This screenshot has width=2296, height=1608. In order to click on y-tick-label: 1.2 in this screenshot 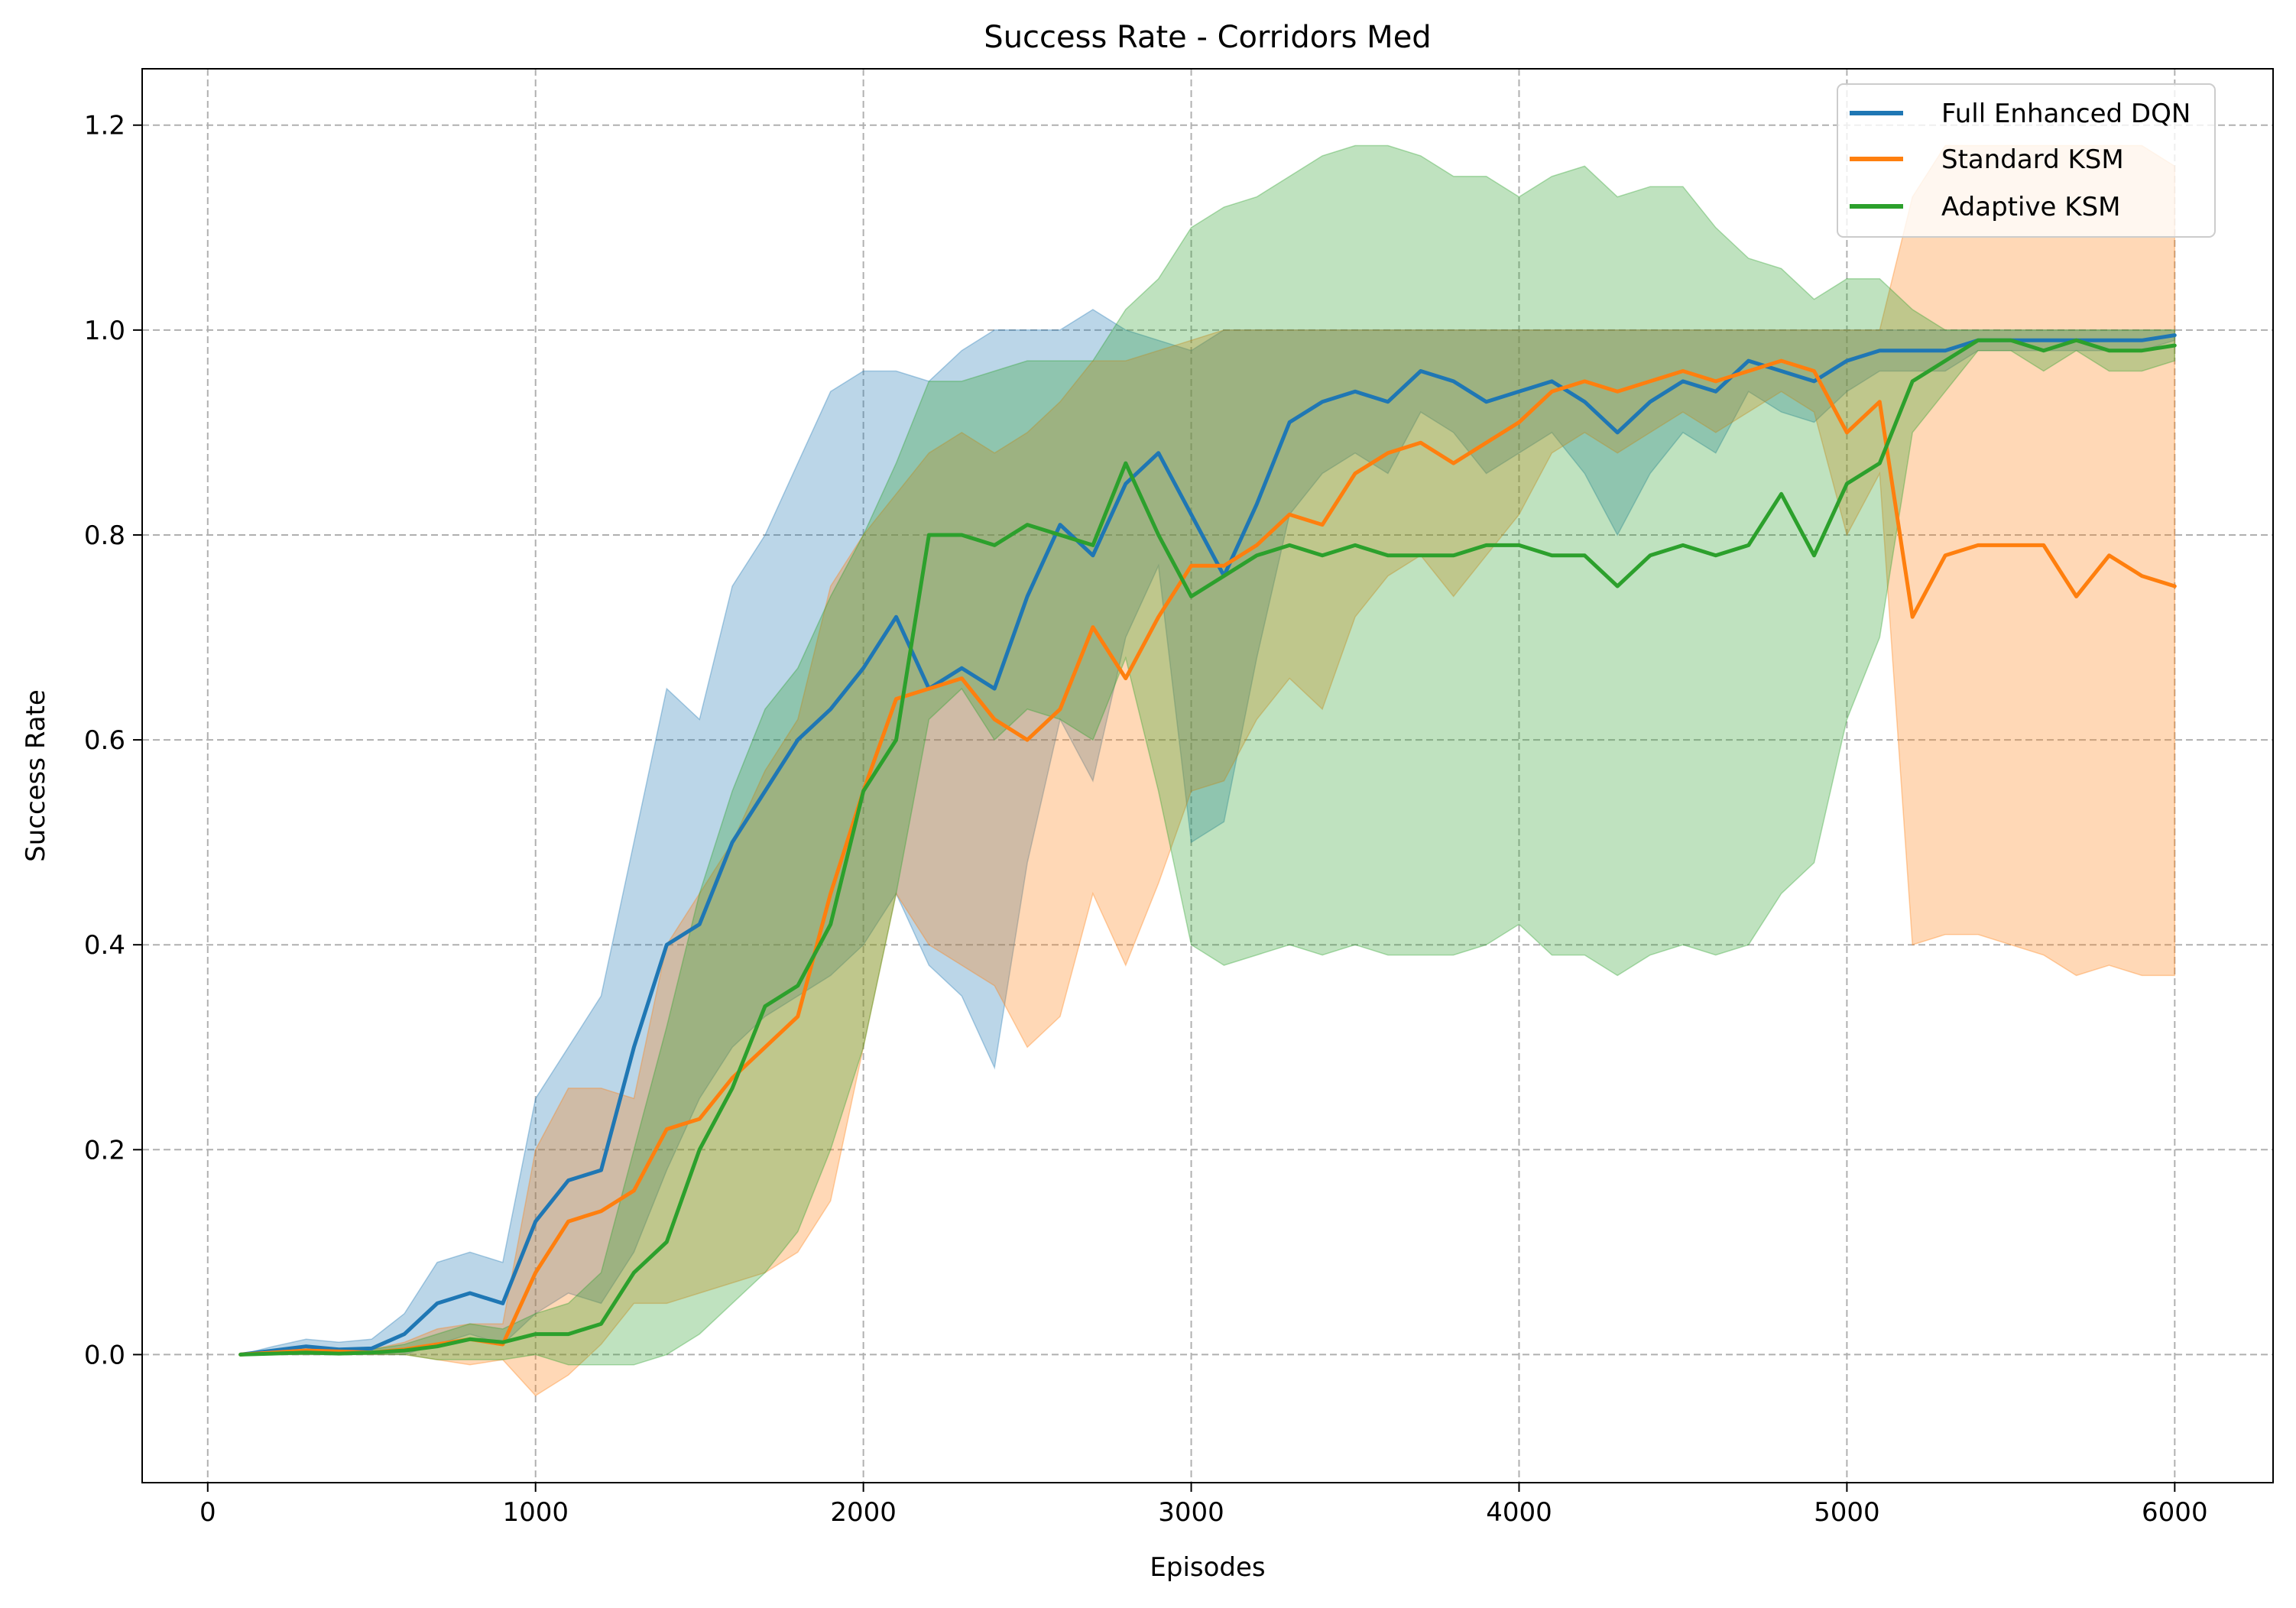, I will do `click(105, 126)`.